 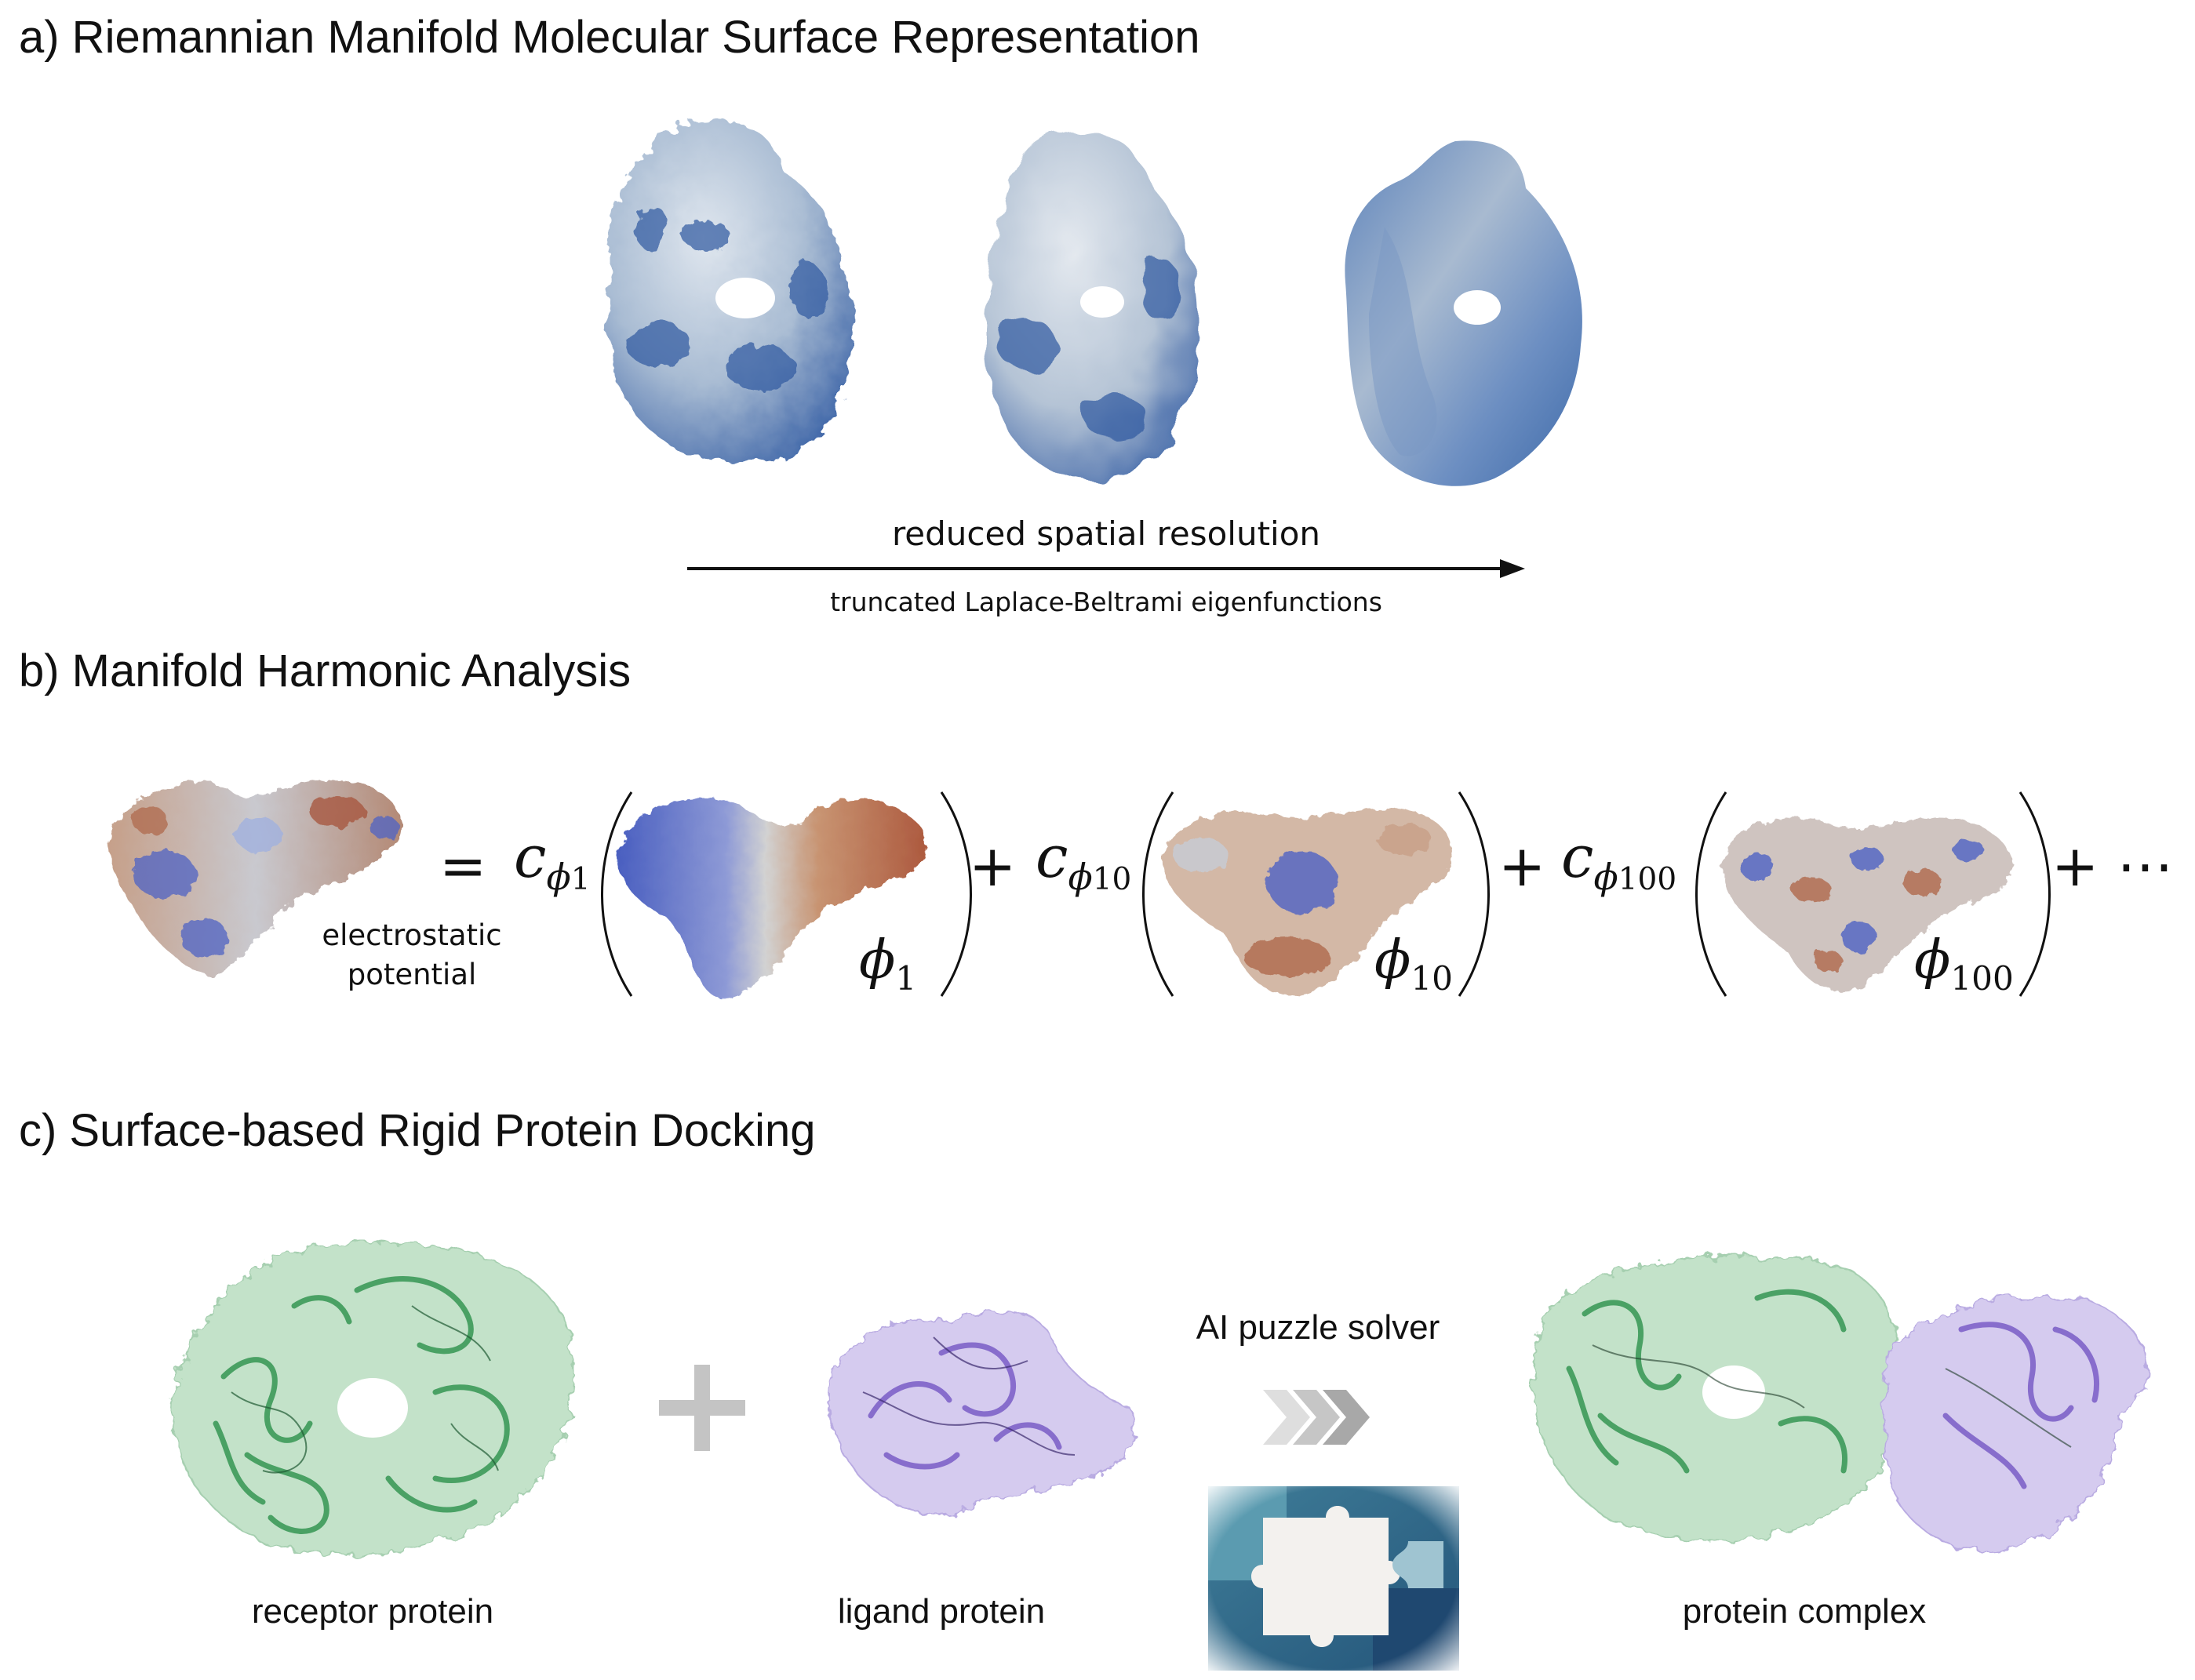 What do you see at coordinates (888, 963) in the screenshot?
I see `basis-label-1: ϕ1` at bounding box center [888, 963].